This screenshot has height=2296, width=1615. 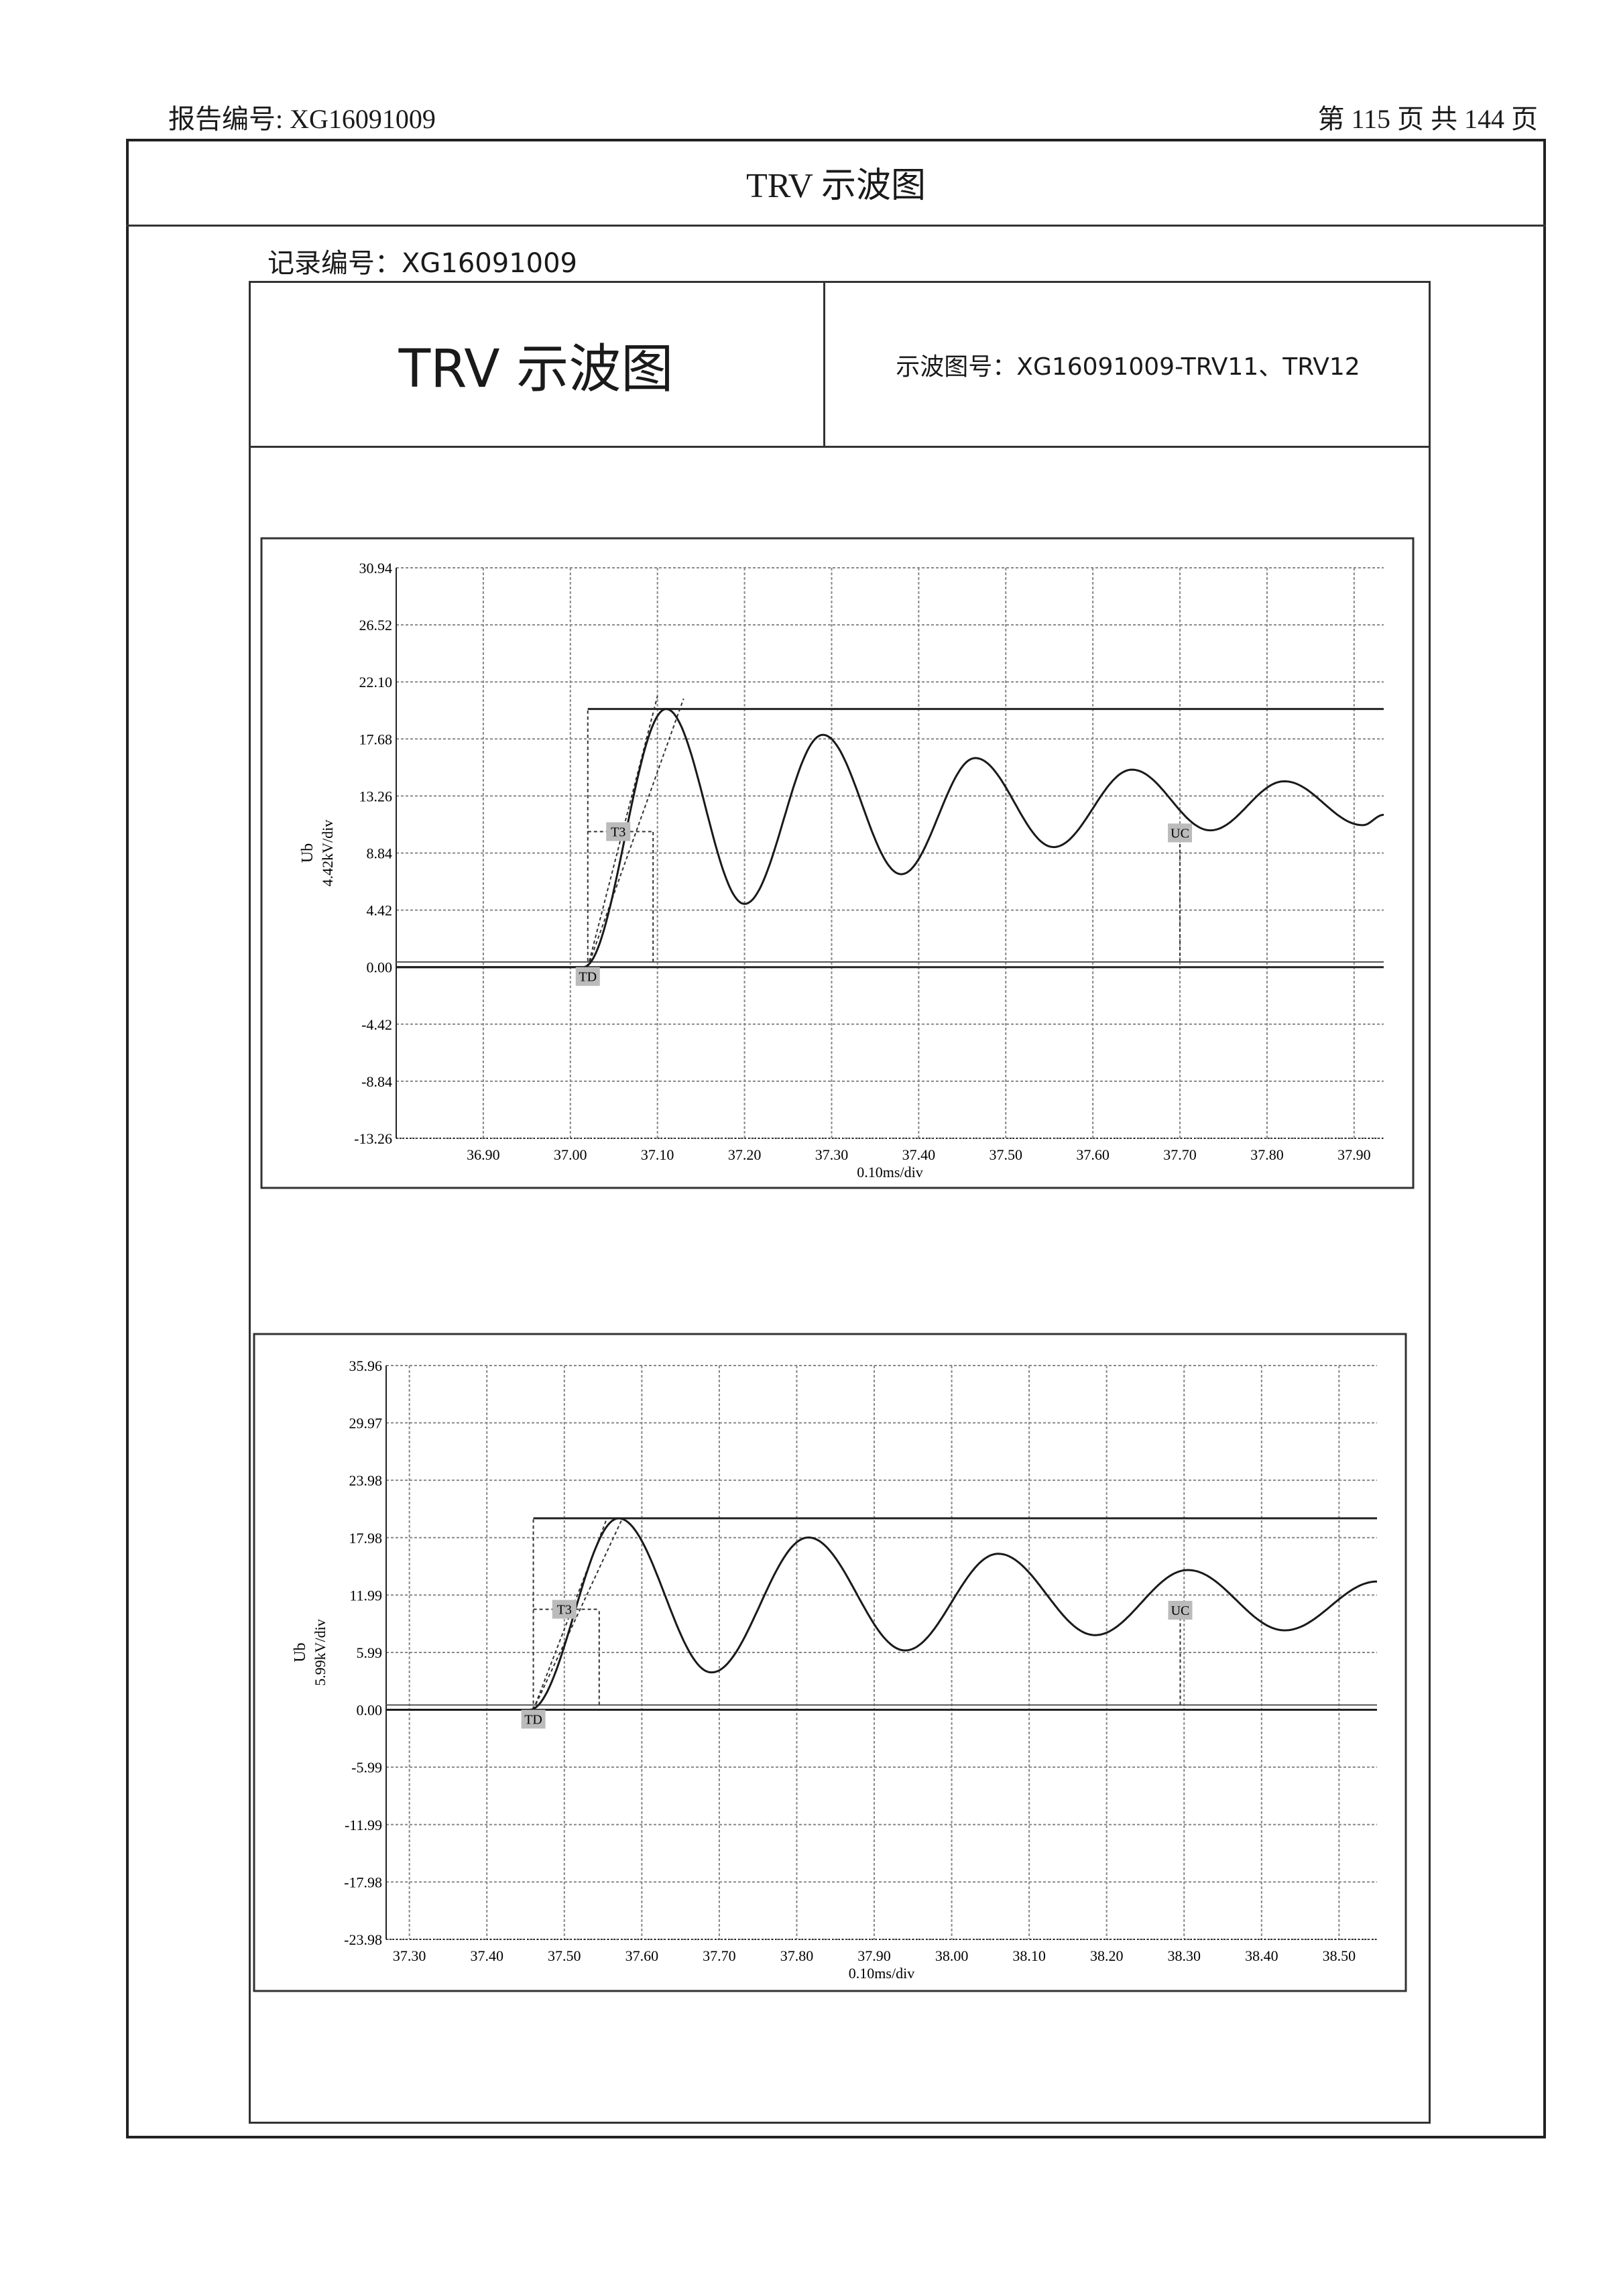 What do you see at coordinates (1128, 367) in the screenshot?
I see `figure-number: 示波图号：XG16091009-TRV11、TRV12` at bounding box center [1128, 367].